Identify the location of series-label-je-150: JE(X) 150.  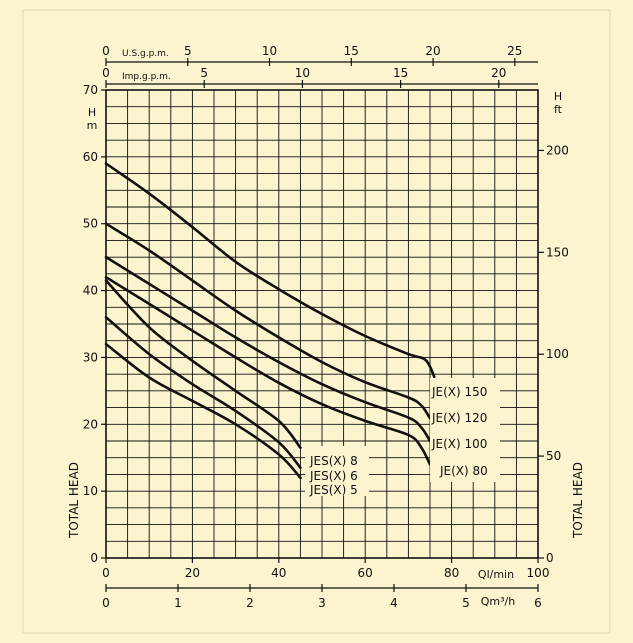
(459, 392).